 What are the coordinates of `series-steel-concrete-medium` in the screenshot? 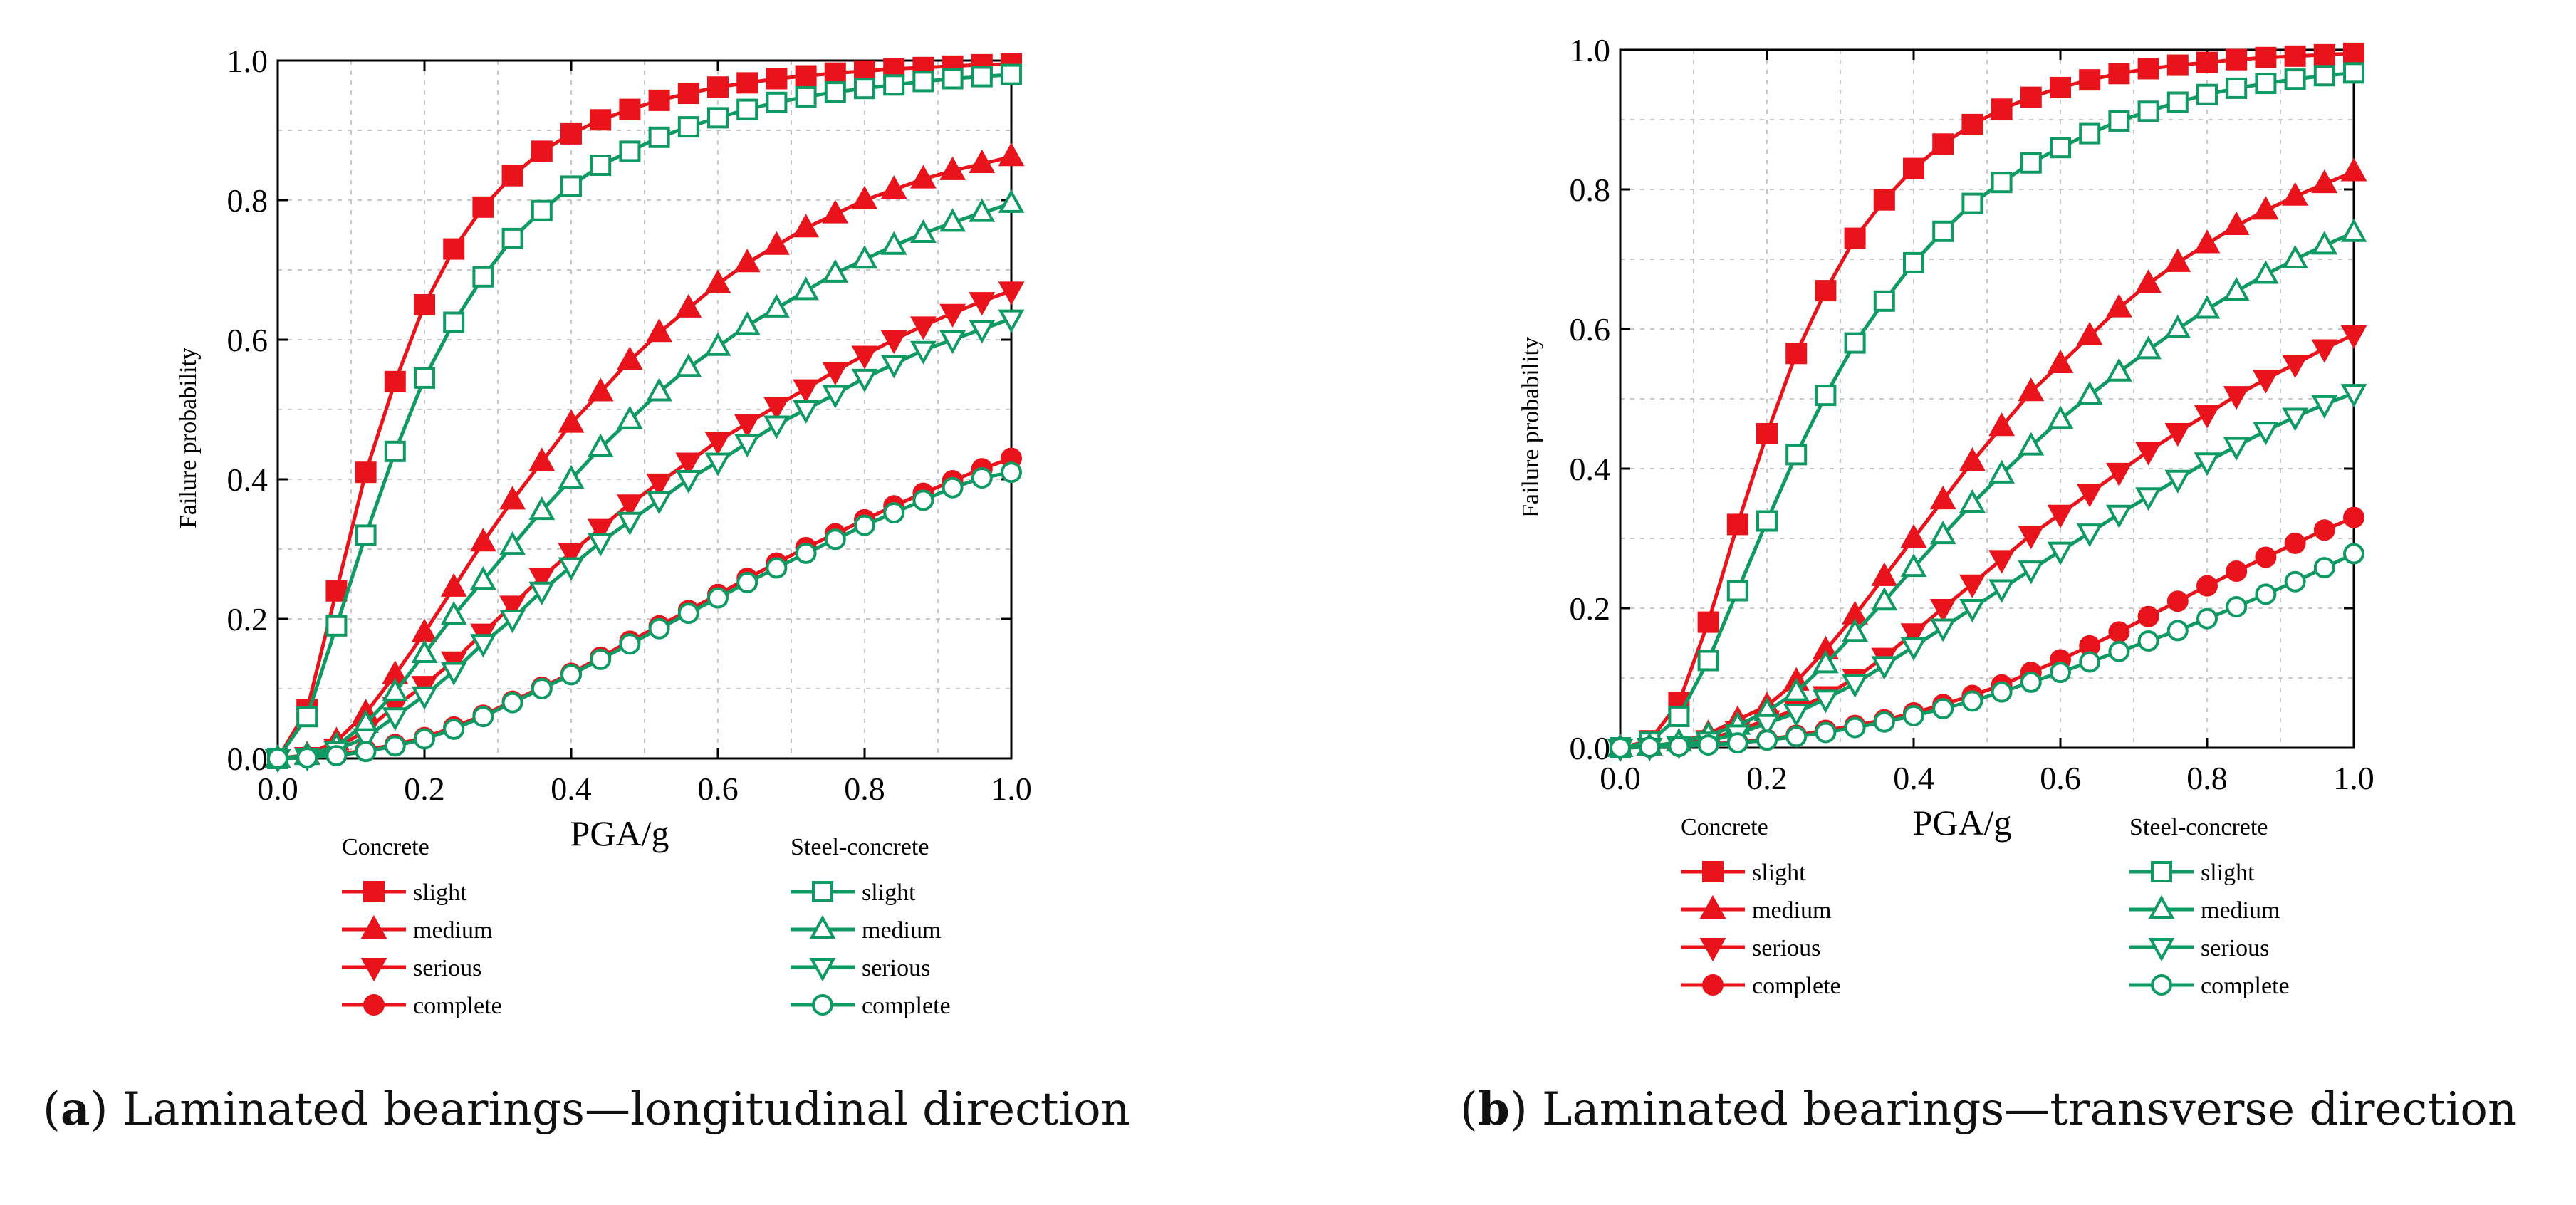 It's located at (644, 478).